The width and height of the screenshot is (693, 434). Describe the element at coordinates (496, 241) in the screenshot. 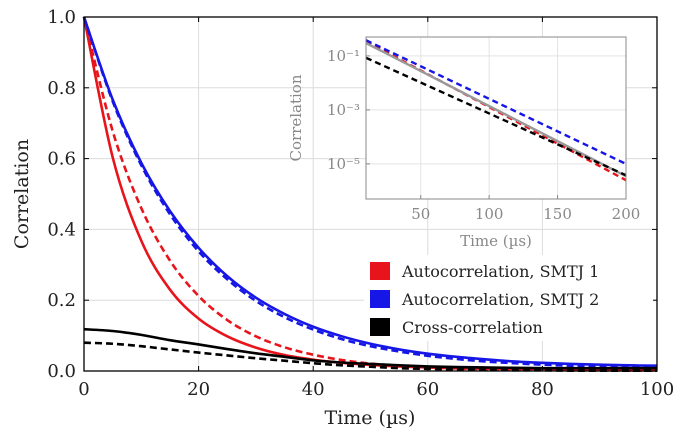

I see `inset-x-axis-label: Time (µs)` at that location.